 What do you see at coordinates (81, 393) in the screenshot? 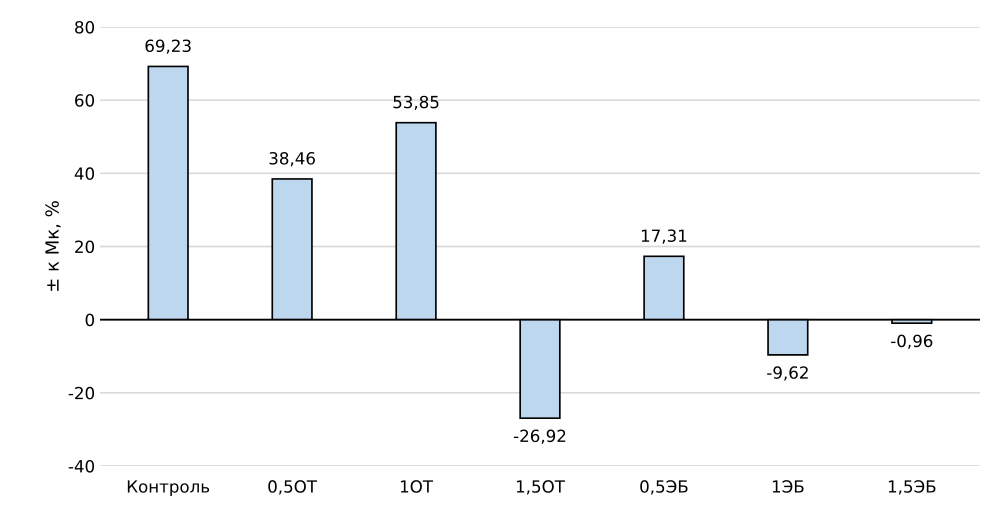
I see `y-tick-label: -20` at bounding box center [81, 393].